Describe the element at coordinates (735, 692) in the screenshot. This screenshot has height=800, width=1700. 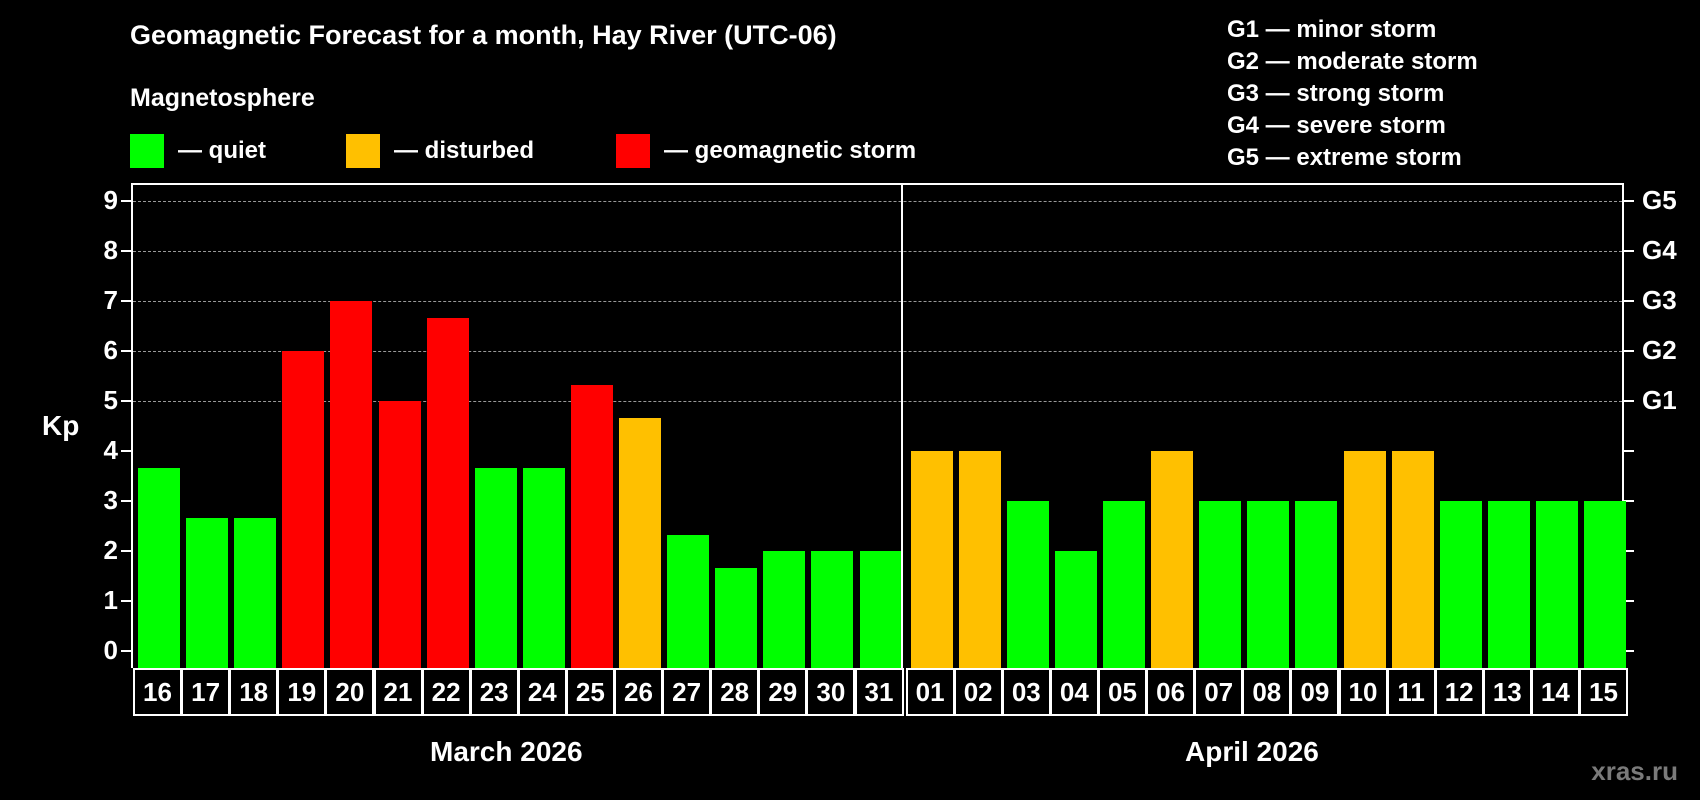
I see `day-label: 28` at that location.